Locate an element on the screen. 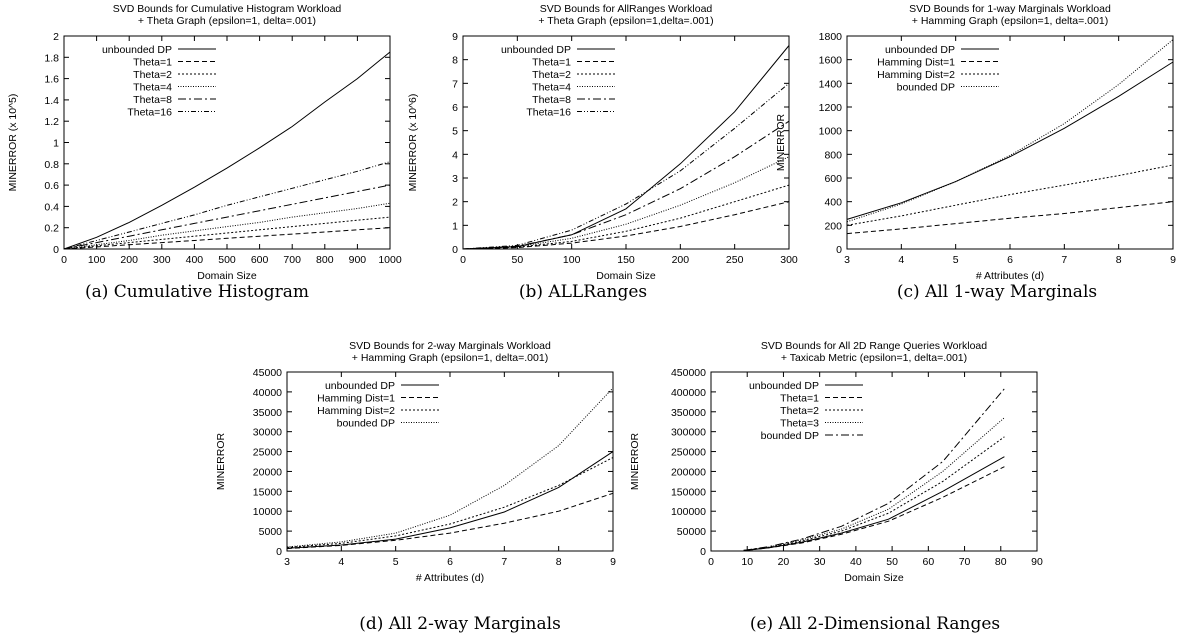 This screenshot has width=1202, height=641. figure-caption: (b) ALLRanges is located at coordinates (583, 292).